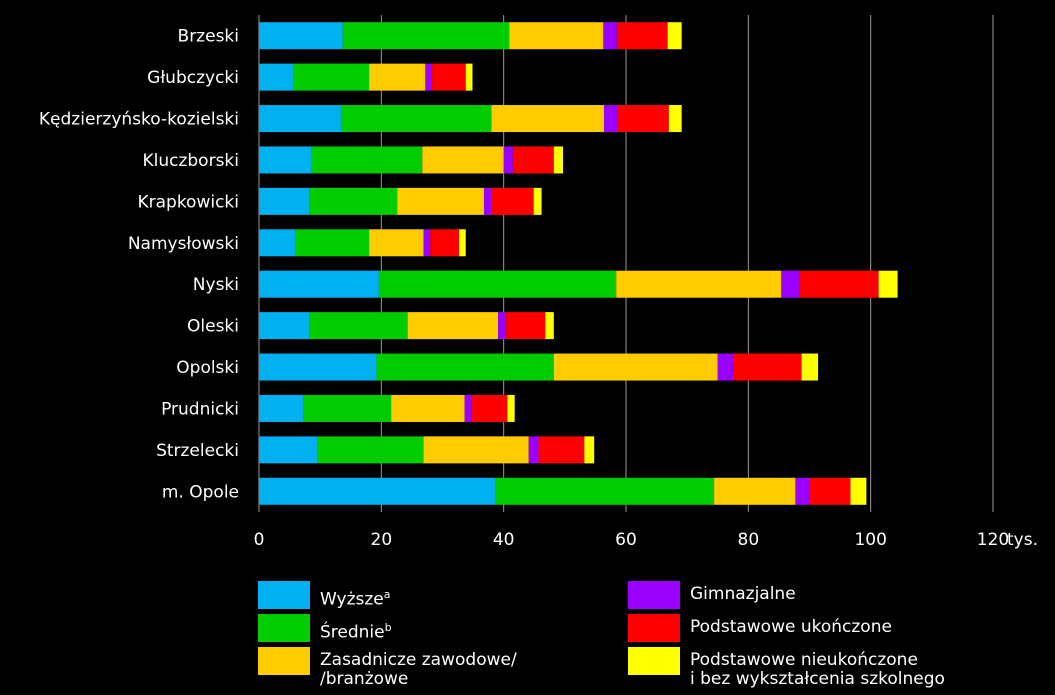 The width and height of the screenshot is (1055, 695). What do you see at coordinates (207, 368) in the screenshot?
I see `category-label: Opolski` at bounding box center [207, 368].